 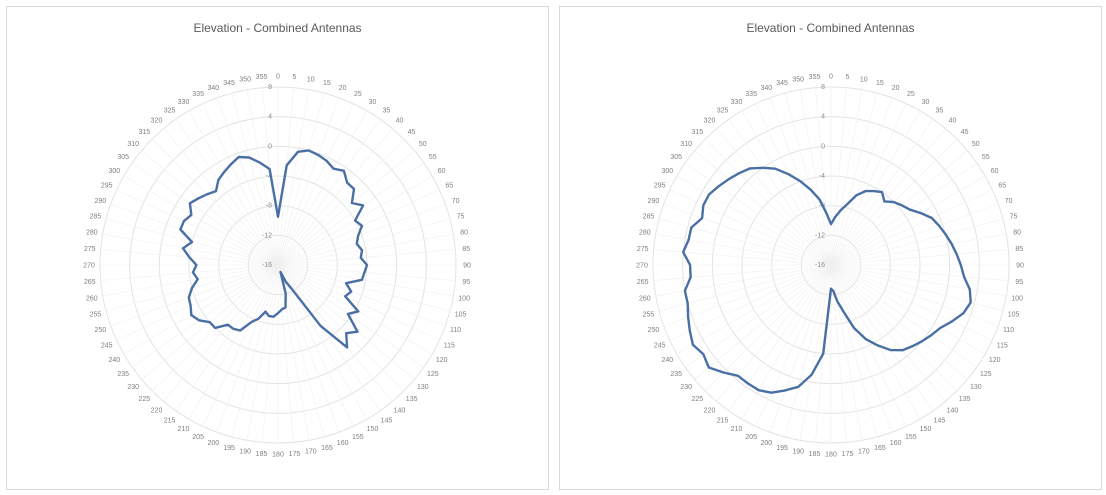 I want to click on angle-tick-label: 160, so click(x=343, y=443).